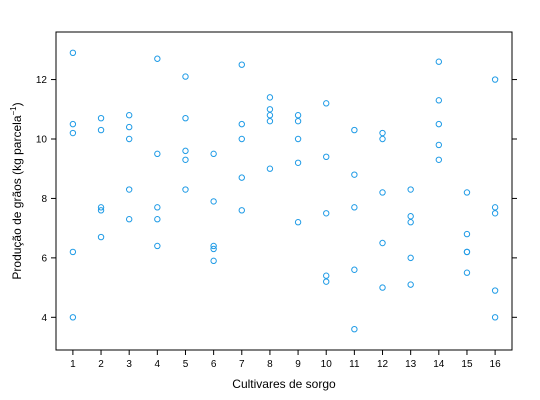 The width and height of the screenshot is (540, 400). I want to click on x-tick-label: 3, so click(129, 364).